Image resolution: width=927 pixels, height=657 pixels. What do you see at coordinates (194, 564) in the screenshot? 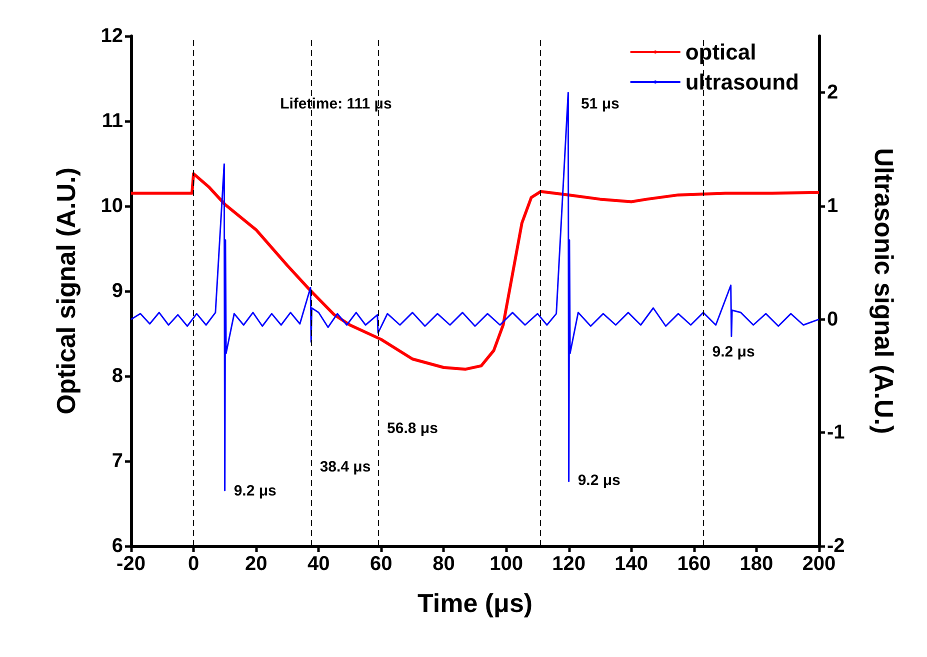
I see `x-tick-label: 0` at bounding box center [194, 564].